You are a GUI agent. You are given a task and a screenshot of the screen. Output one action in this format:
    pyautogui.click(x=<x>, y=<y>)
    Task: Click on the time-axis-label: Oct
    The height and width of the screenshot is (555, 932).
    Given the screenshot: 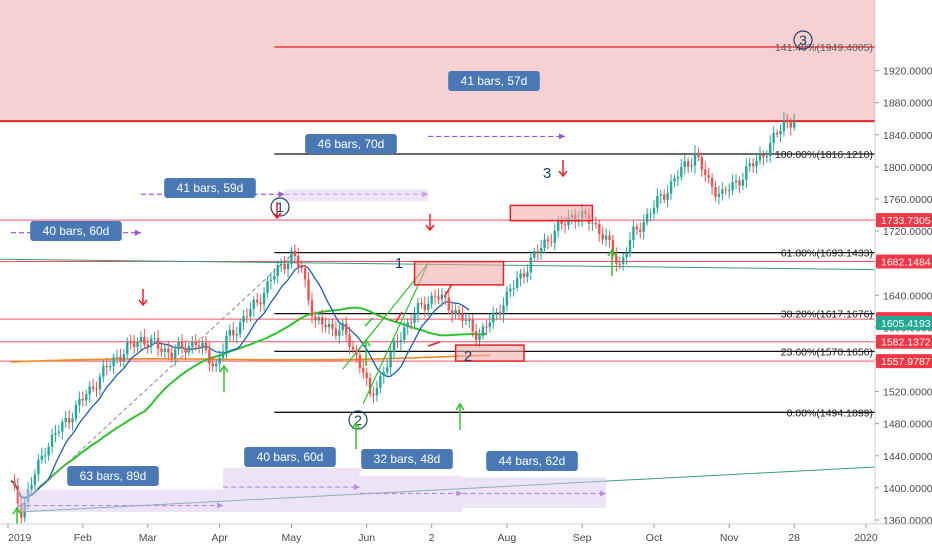 What is the action you would take?
    pyautogui.click(x=654, y=538)
    